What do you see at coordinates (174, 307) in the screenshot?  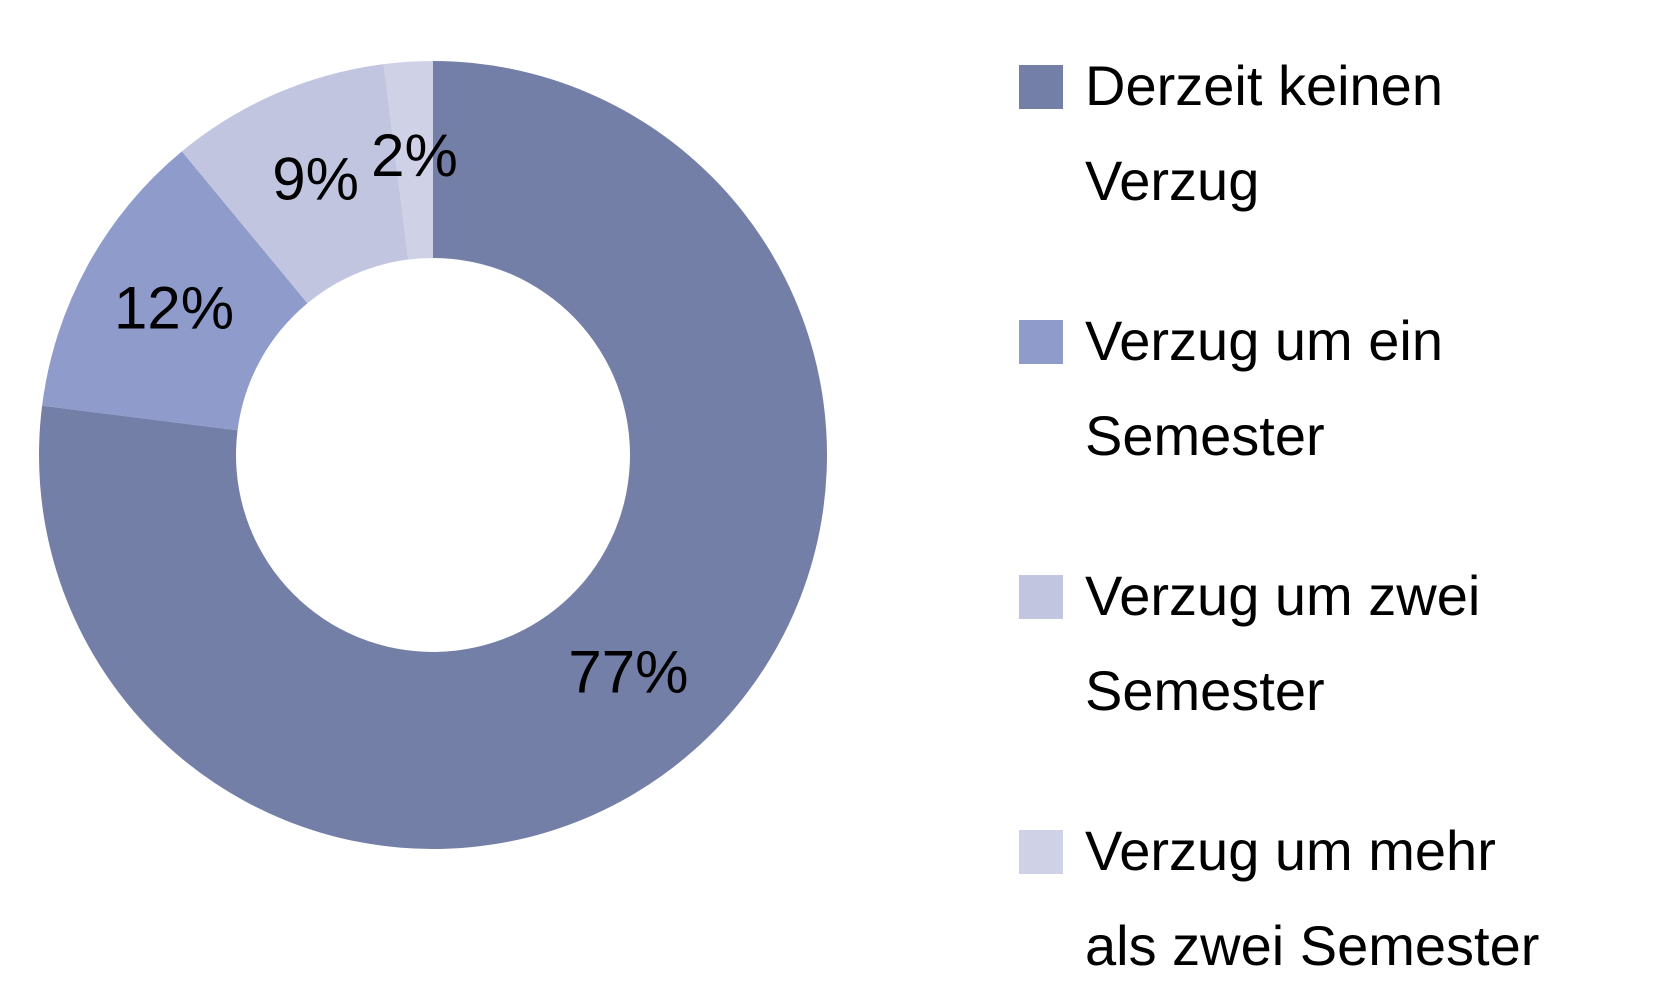 I see `data-label: 12%` at bounding box center [174, 307].